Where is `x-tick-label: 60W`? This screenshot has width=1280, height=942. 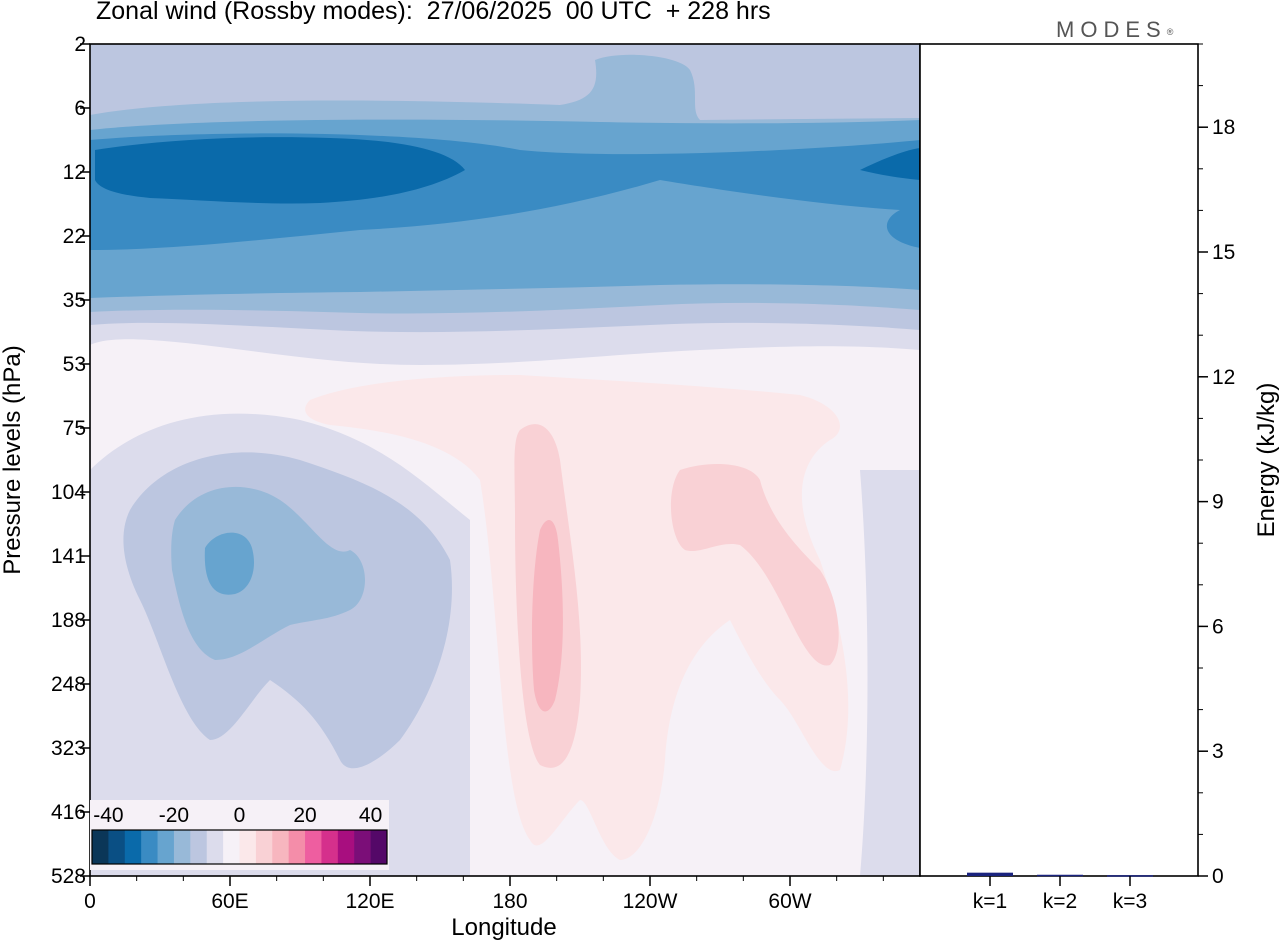 x-tick-label: 60W is located at coordinates (789, 901).